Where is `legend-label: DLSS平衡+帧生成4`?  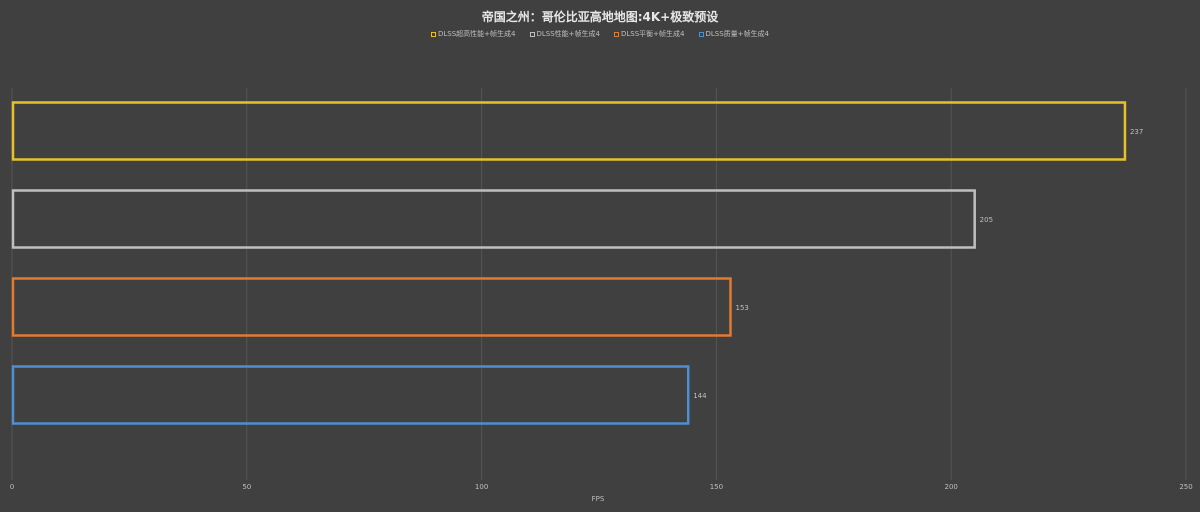
legend-label: DLSS平衡+帧生成4 is located at coordinates (653, 34).